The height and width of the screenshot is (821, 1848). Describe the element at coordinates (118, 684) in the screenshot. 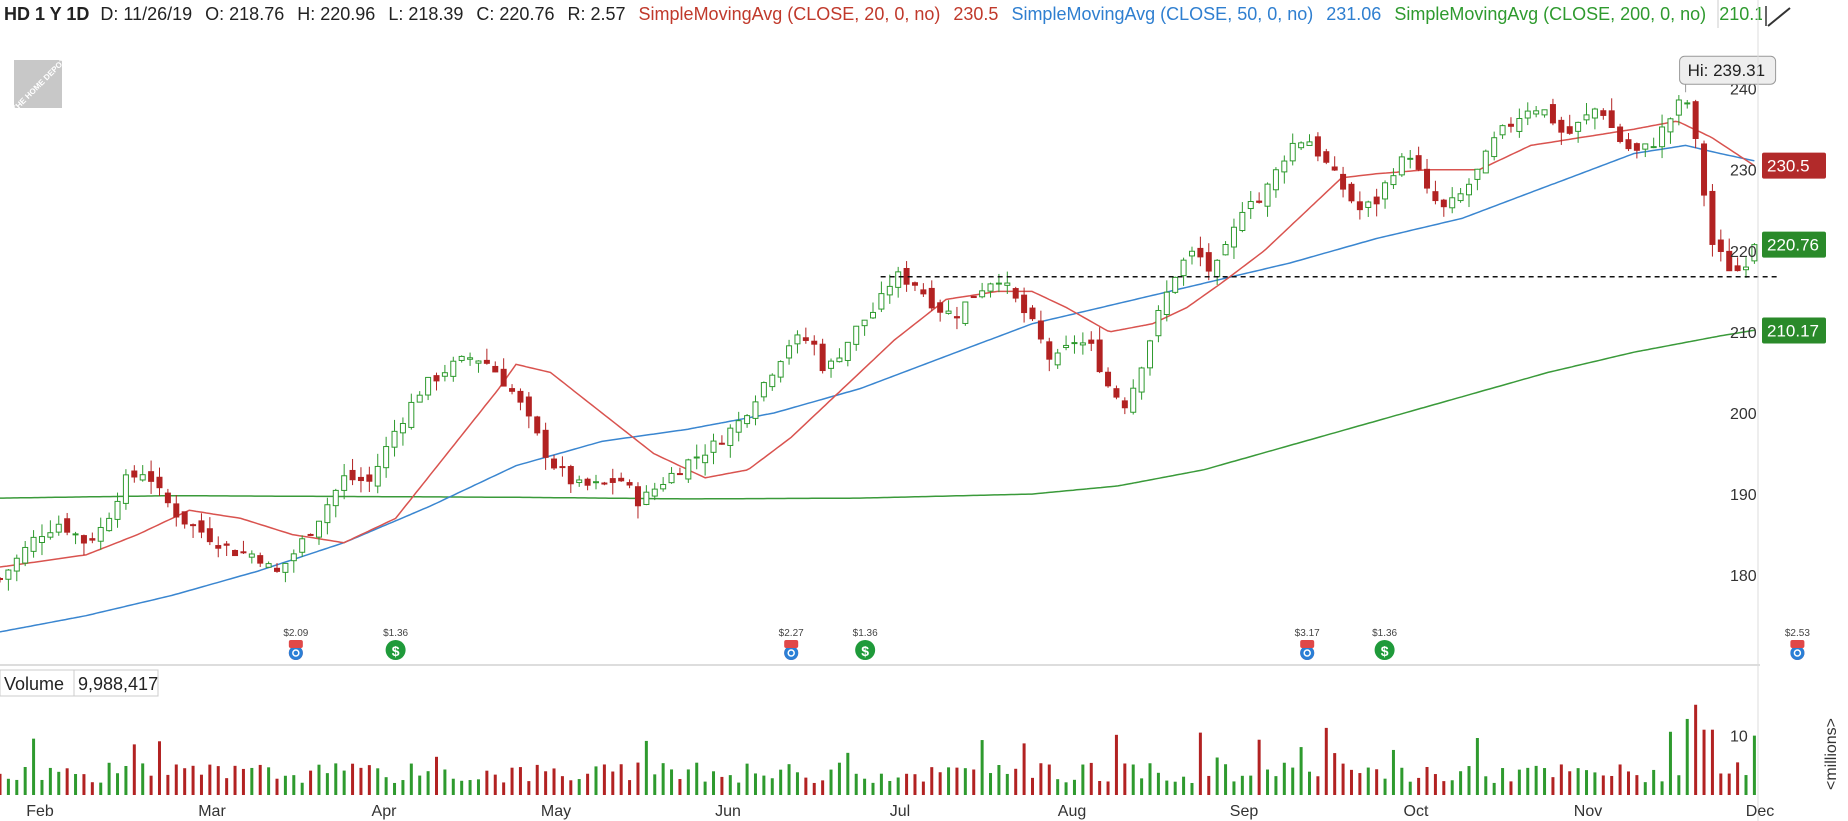

I see `volume-value: 9,988,417` at that location.